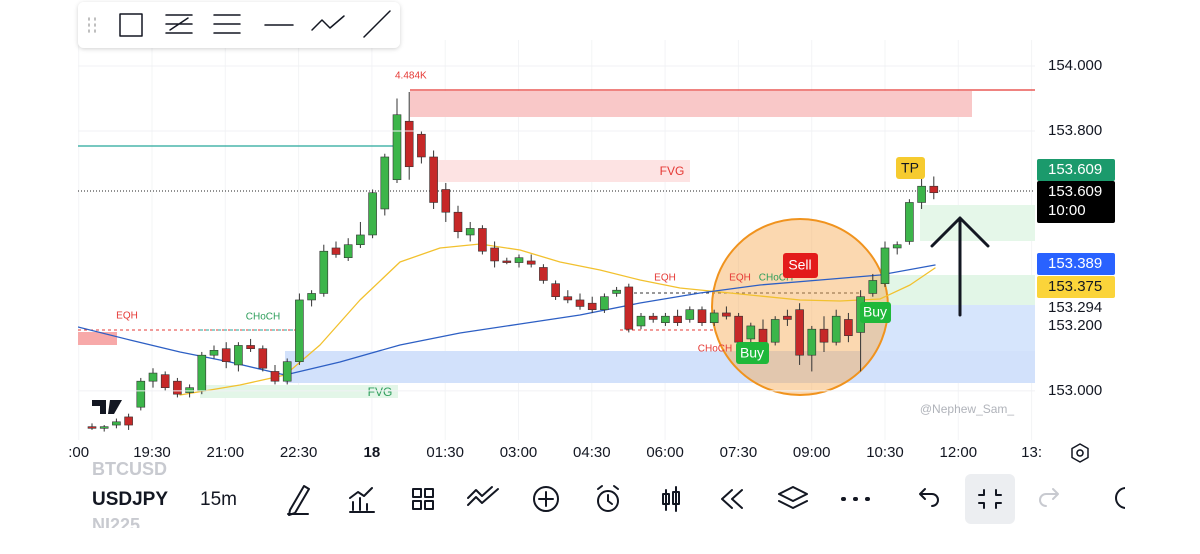 Image resolution: width=1200 pixels, height=554 pixels. Describe the element at coordinates (328, 23) in the screenshot. I see `path-tool` at that location.